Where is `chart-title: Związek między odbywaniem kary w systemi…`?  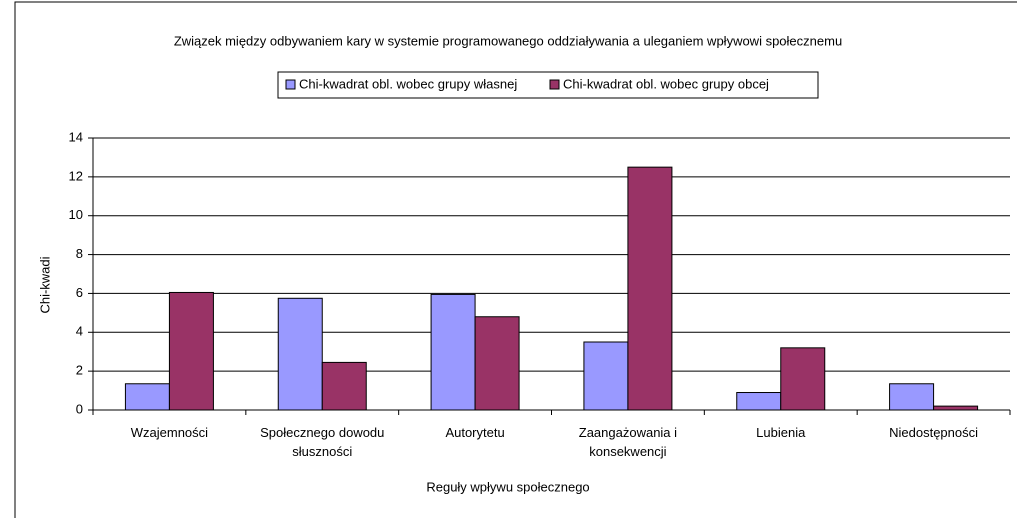 chart-title: Związek między odbywaniem kary w systemi… is located at coordinates (508, 40).